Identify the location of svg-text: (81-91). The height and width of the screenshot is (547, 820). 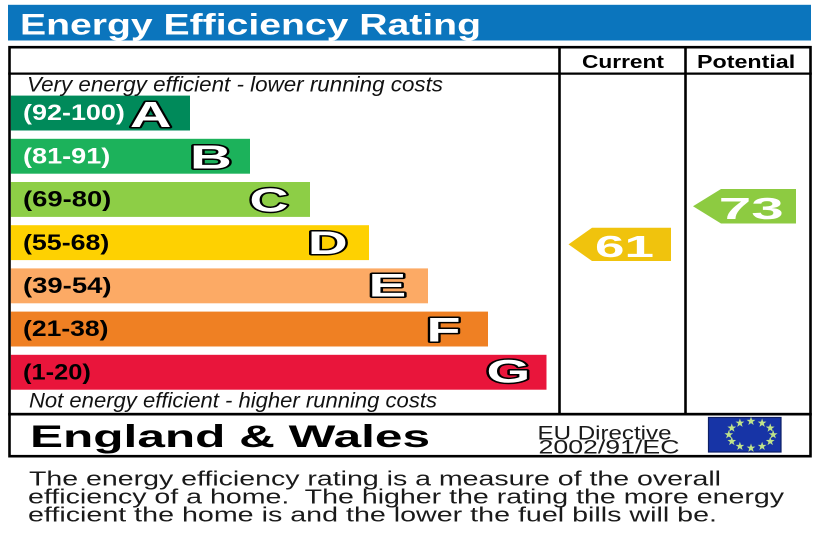
(66, 155).